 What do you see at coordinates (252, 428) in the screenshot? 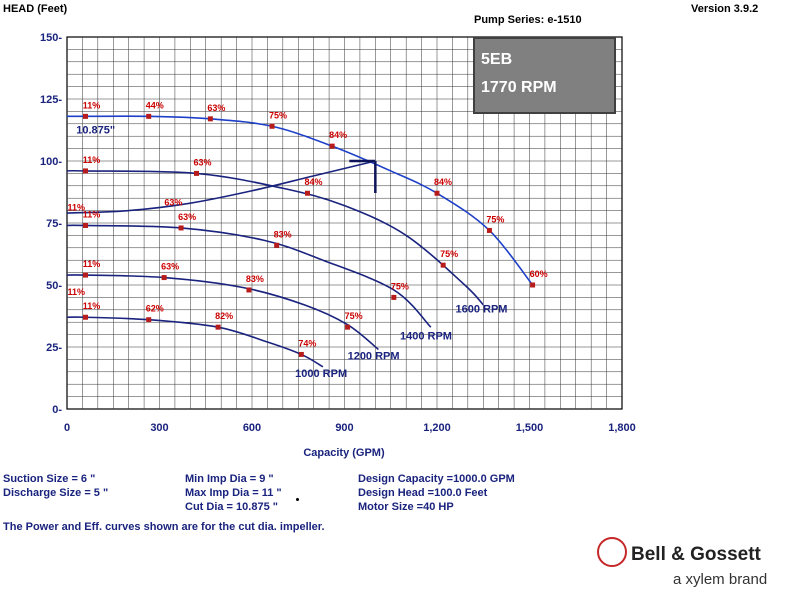
I see `x-tick-label: 600` at bounding box center [252, 428].